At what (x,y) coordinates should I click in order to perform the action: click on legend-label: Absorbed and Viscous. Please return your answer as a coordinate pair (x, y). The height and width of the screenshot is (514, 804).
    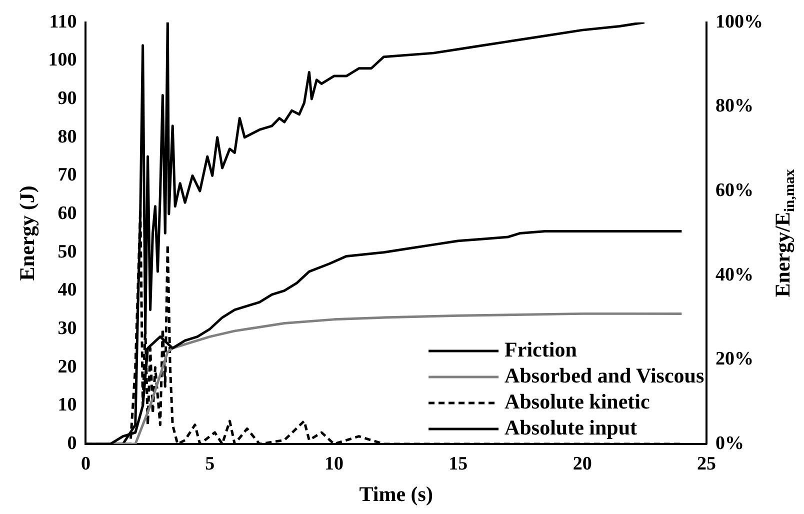
    Looking at the image, I should click on (604, 375).